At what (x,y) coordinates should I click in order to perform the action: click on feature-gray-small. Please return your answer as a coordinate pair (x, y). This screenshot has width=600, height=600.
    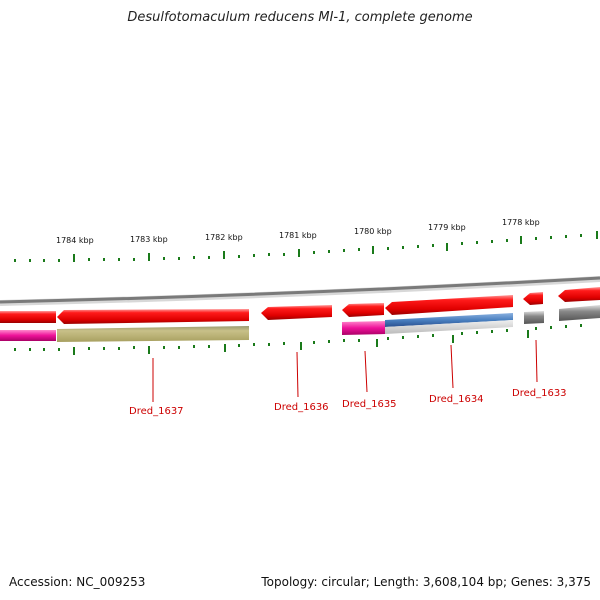
    Looking at the image, I should click on (534, 317).